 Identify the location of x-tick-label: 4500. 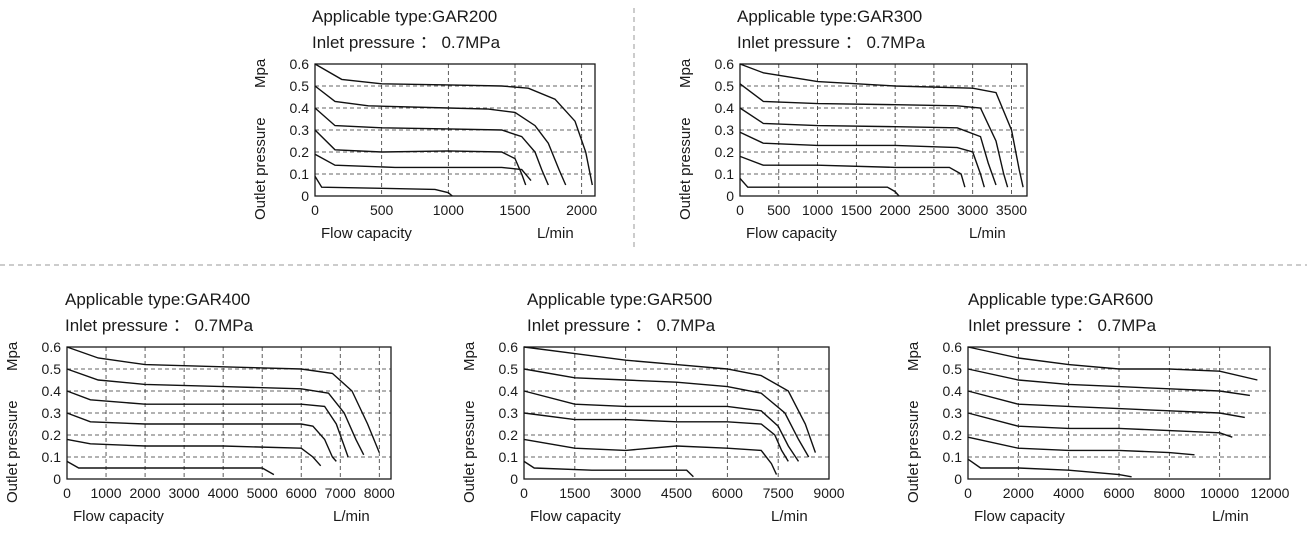
(676, 493).